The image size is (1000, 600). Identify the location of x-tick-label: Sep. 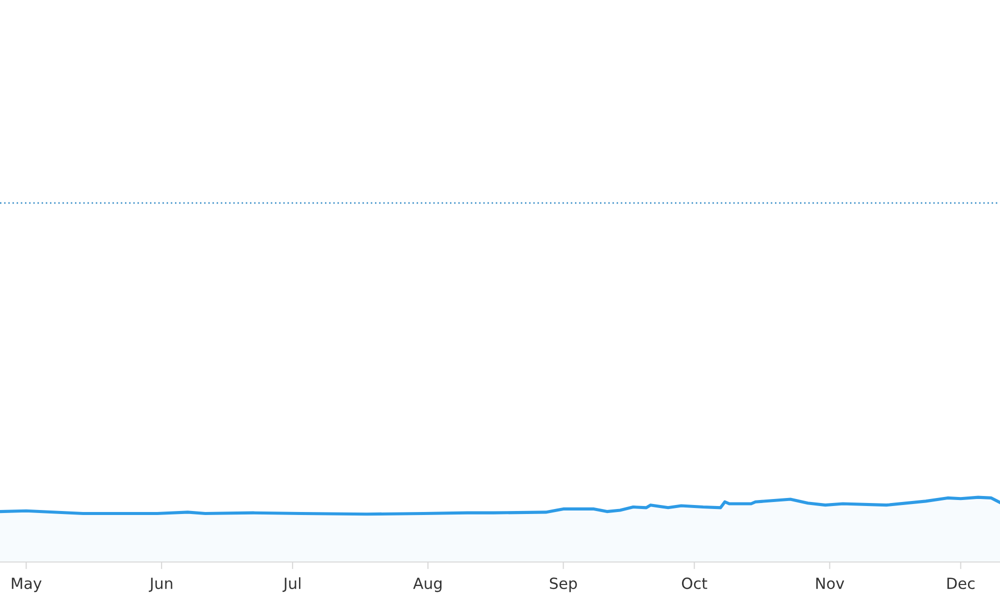
(563, 585).